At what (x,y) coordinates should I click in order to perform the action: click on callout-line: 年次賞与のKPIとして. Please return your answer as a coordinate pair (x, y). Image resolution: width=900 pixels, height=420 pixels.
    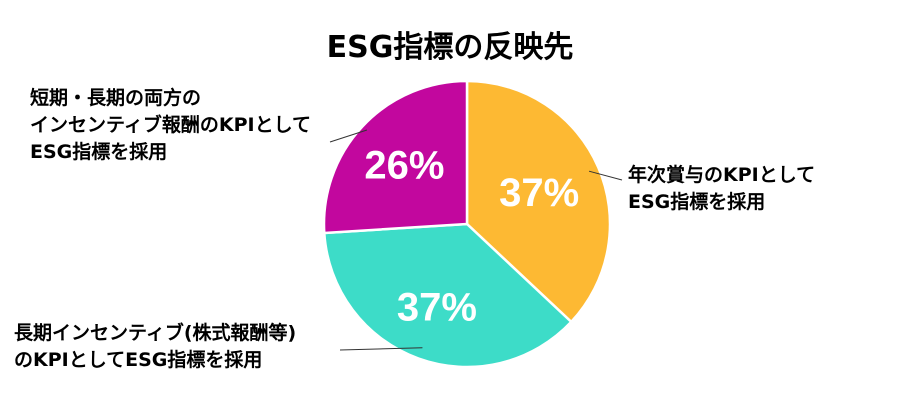
    Looking at the image, I should click on (722, 175).